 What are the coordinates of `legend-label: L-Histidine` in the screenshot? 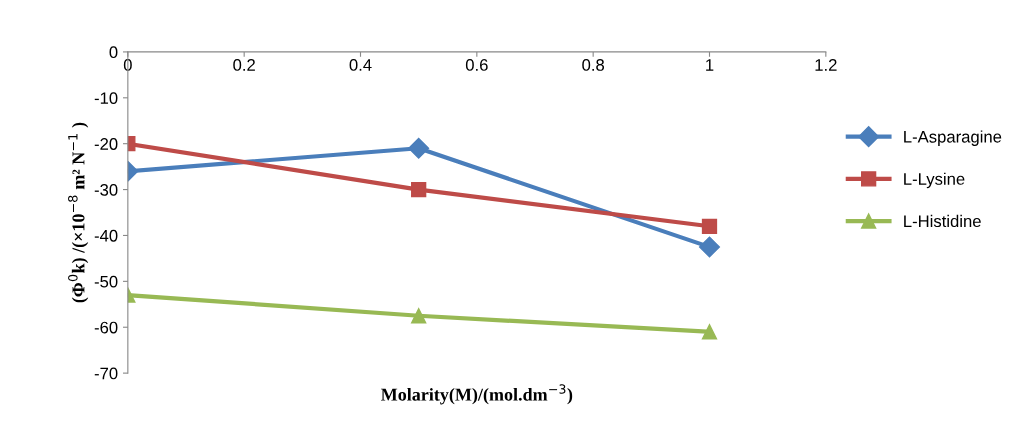 It's located at (942, 221).